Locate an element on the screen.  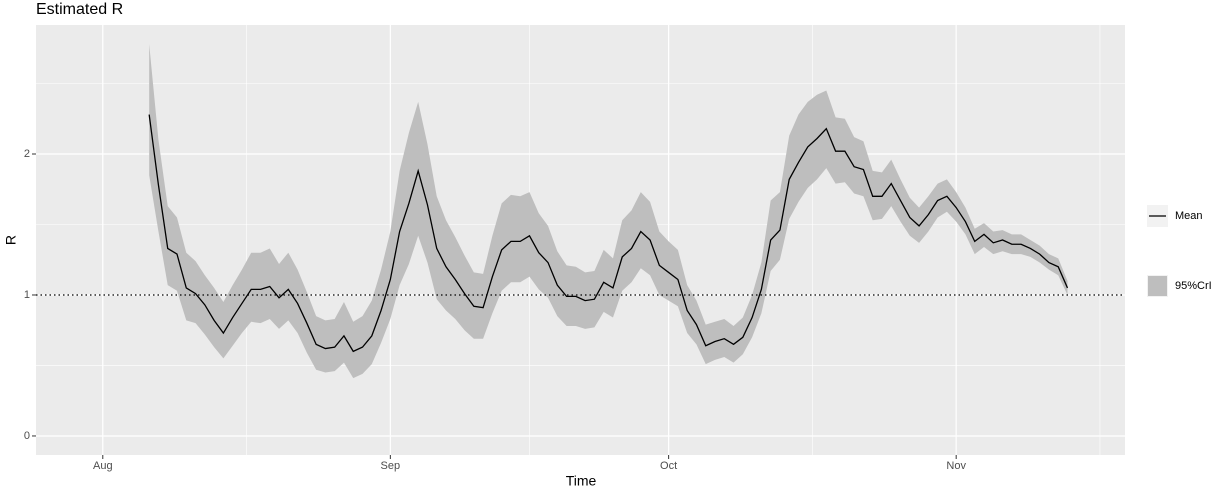
y-tick-label: 2 is located at coordinates (27, 154).